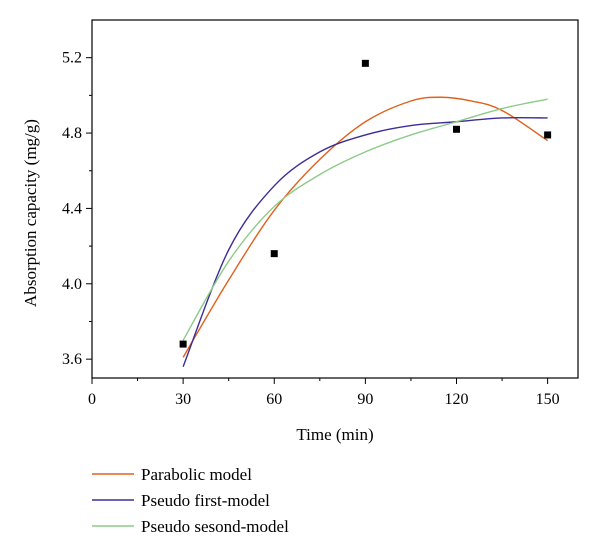 The height and width of the screenshot is (557, 600). Describe the element at coordinates (365, 399) in the screenshot. I see `x-tick-label: 90` at that location.